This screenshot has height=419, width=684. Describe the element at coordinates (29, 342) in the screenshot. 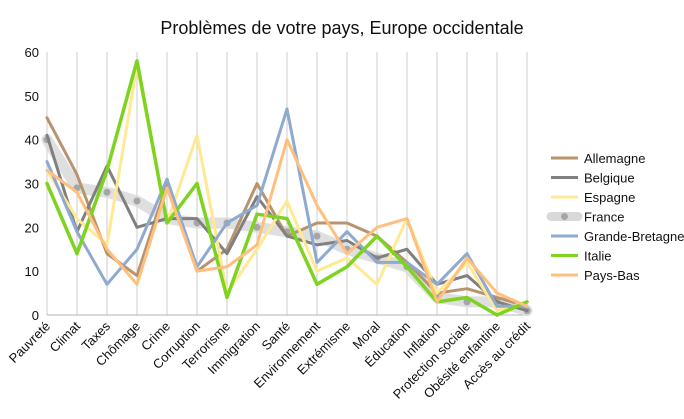

I see `x-tick-label: Pauvreté` at that location.